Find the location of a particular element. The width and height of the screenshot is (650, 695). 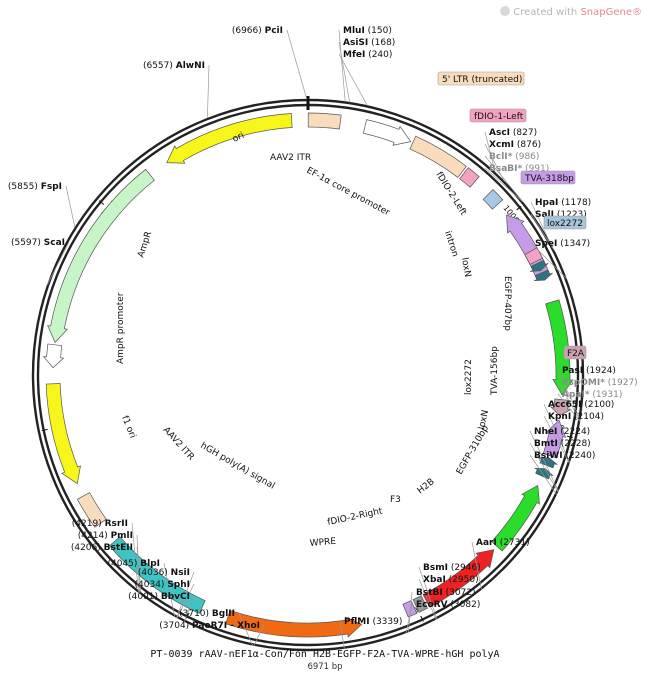

label-wpre: WPRE is located at coordinates (322, 543).